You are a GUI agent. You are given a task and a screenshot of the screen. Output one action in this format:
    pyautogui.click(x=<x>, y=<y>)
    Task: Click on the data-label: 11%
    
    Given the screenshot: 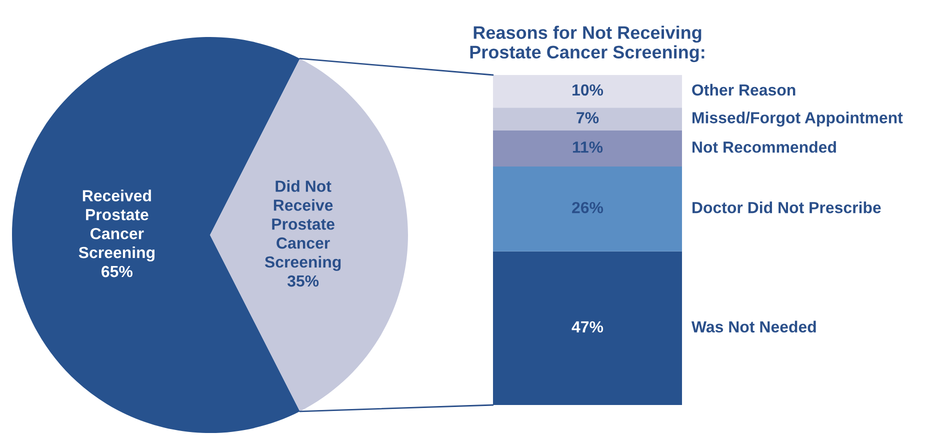 What is the action you would take?
    pyautogui.click(x=587, y=147)
    